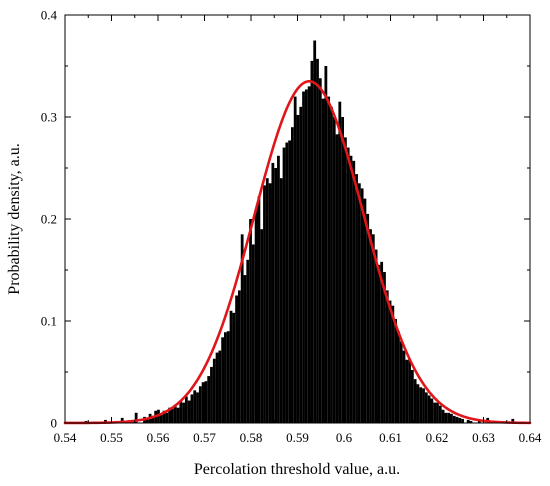 Image resolution: width=550 pixels, height=486 pixels. I want to click on y-tick-label: 0.4, so click(49, 15).